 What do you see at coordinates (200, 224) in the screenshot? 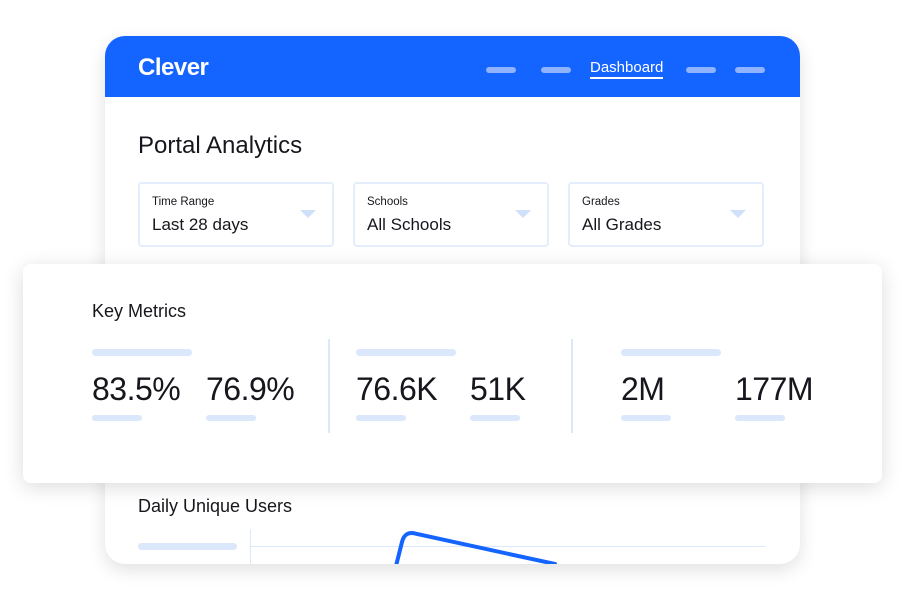
I see `dropdown-value: Last 28 days` at bounding box center [200, 224].